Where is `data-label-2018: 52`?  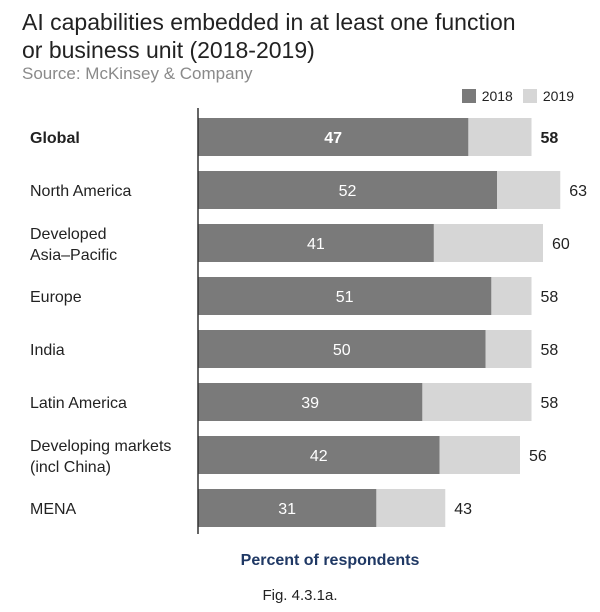
data-label-2018: 52 is located at coordinates (348, 191).